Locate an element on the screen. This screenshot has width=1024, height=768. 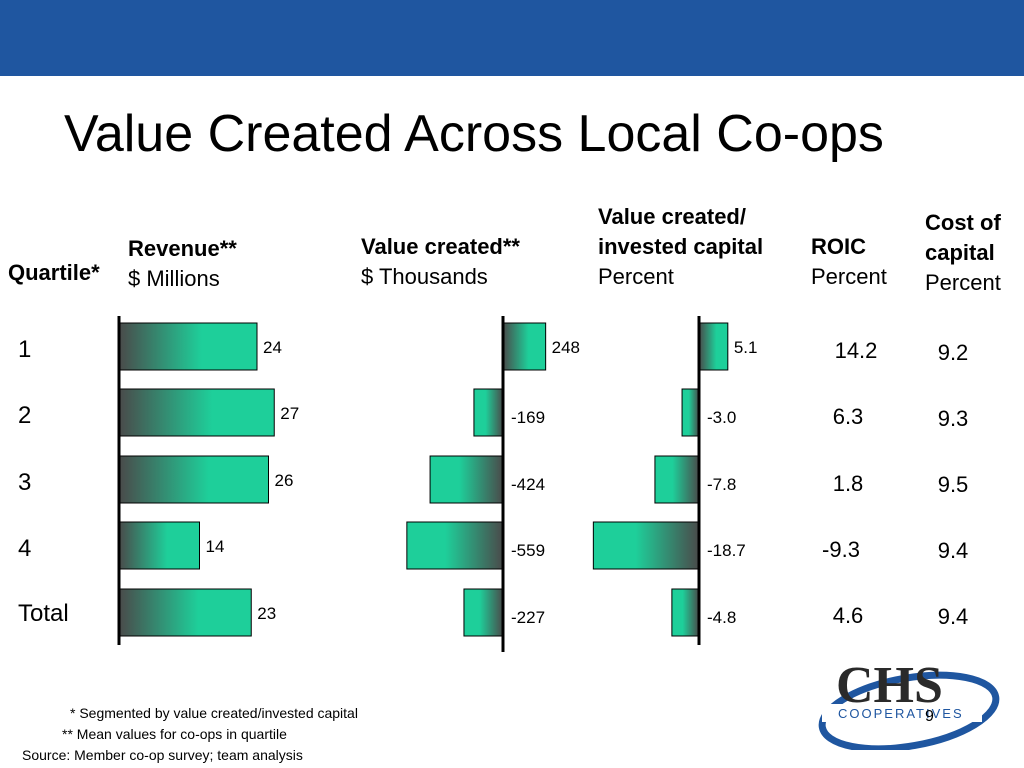
revenue-data-label: 23 is located at coordinates (266, 613).